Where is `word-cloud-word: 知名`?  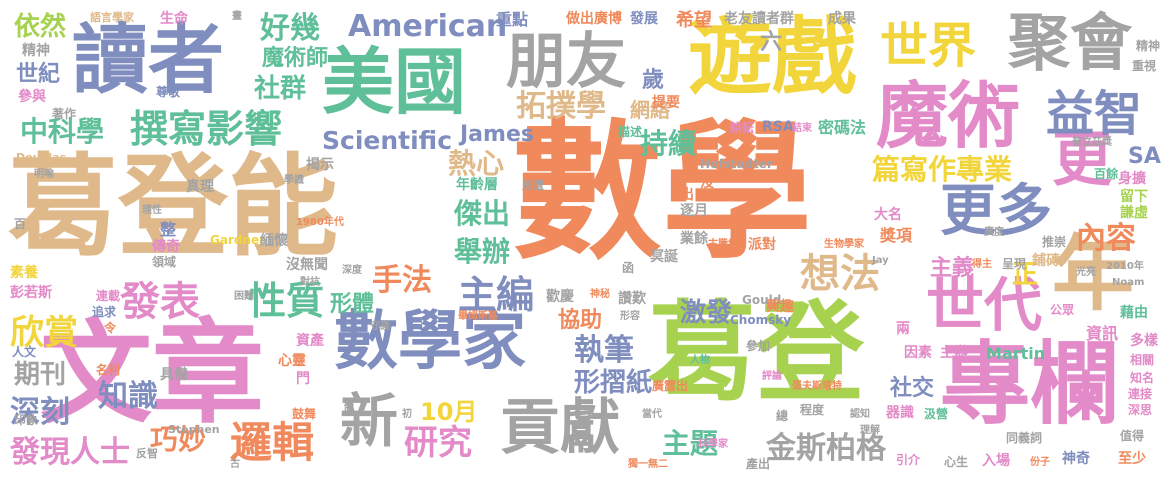
word-cloud-word: 知名 is located at coordinates (1142, 378).